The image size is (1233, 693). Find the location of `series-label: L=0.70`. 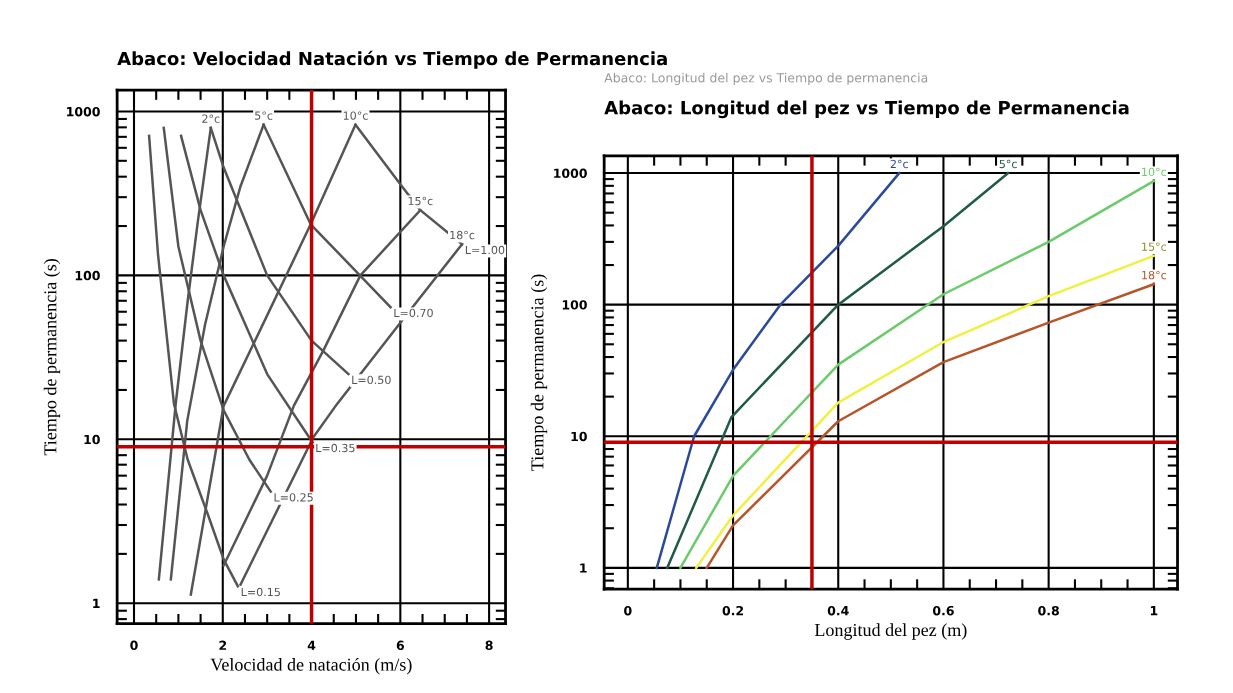

series-label: L=0.70 is located at coordinates (413, 313).